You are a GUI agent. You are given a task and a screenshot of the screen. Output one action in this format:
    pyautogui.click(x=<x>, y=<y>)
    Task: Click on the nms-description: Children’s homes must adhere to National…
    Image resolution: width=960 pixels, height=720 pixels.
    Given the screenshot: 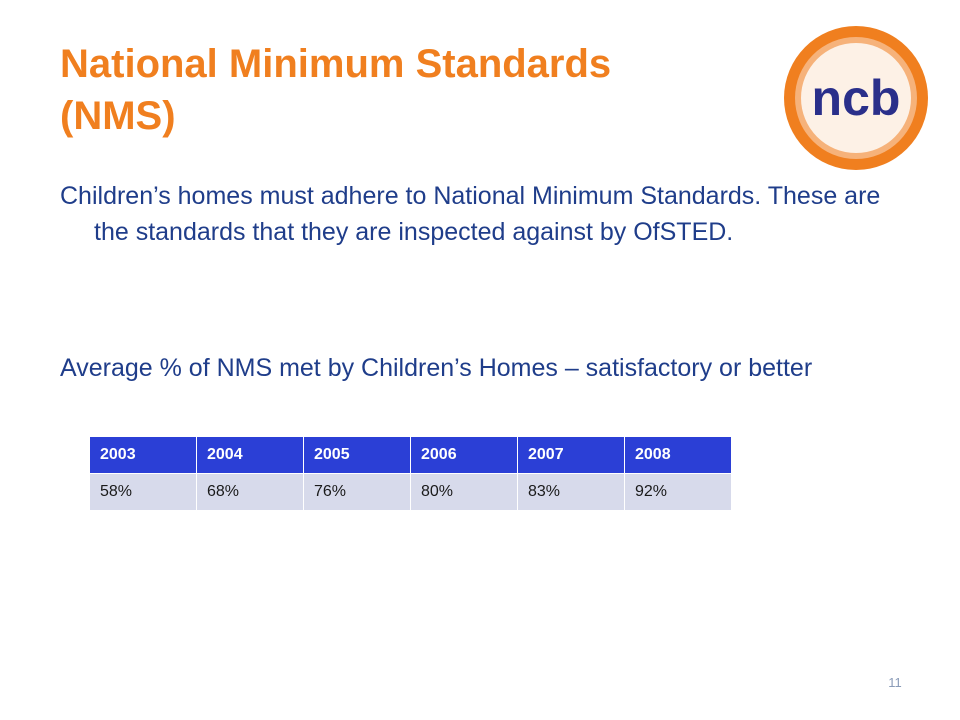 What is the action you would take?
    pyautogui.click(x=470, y=214)
    